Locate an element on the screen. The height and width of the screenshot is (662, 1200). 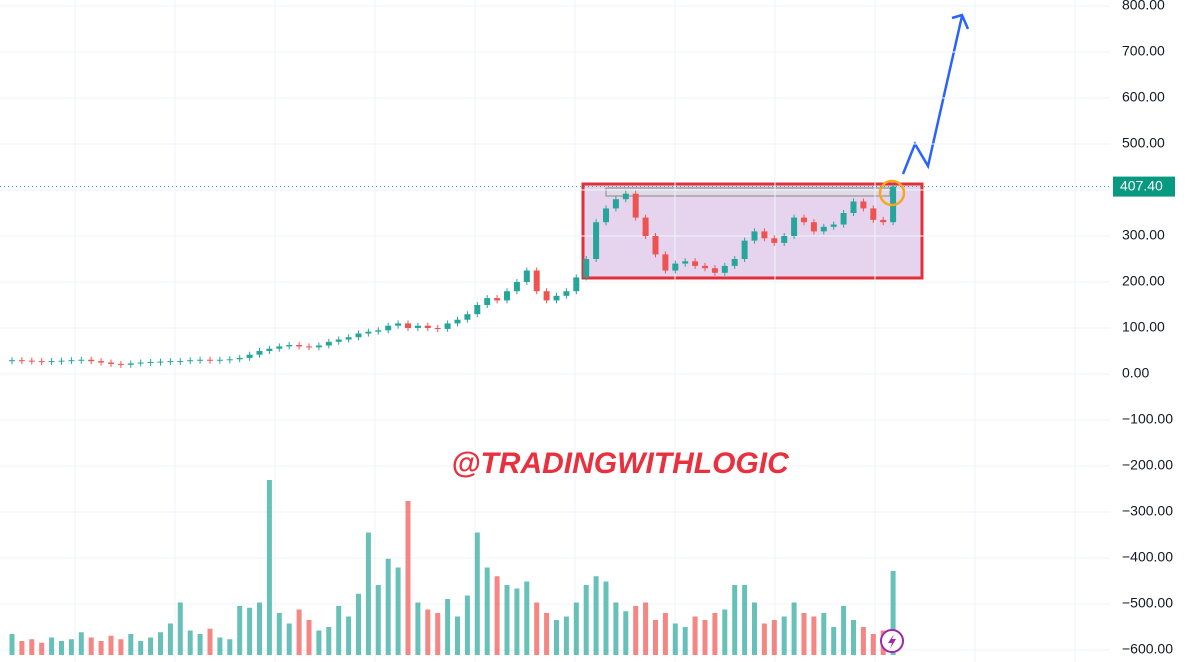
y-tick-label: 700.00 is located at coordinates (1143, 51).